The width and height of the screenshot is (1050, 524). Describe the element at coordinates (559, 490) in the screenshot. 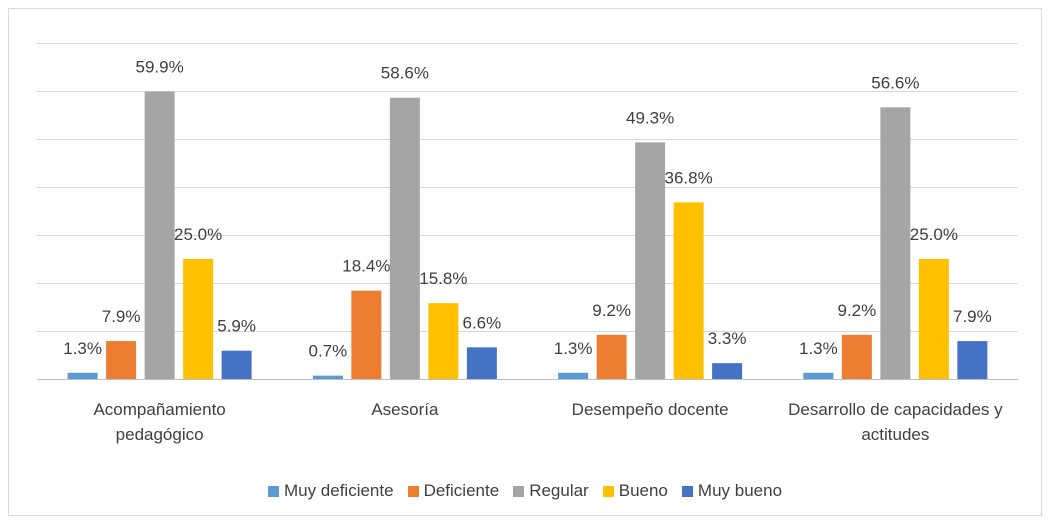

I see `legend-label: Regular` at that location.